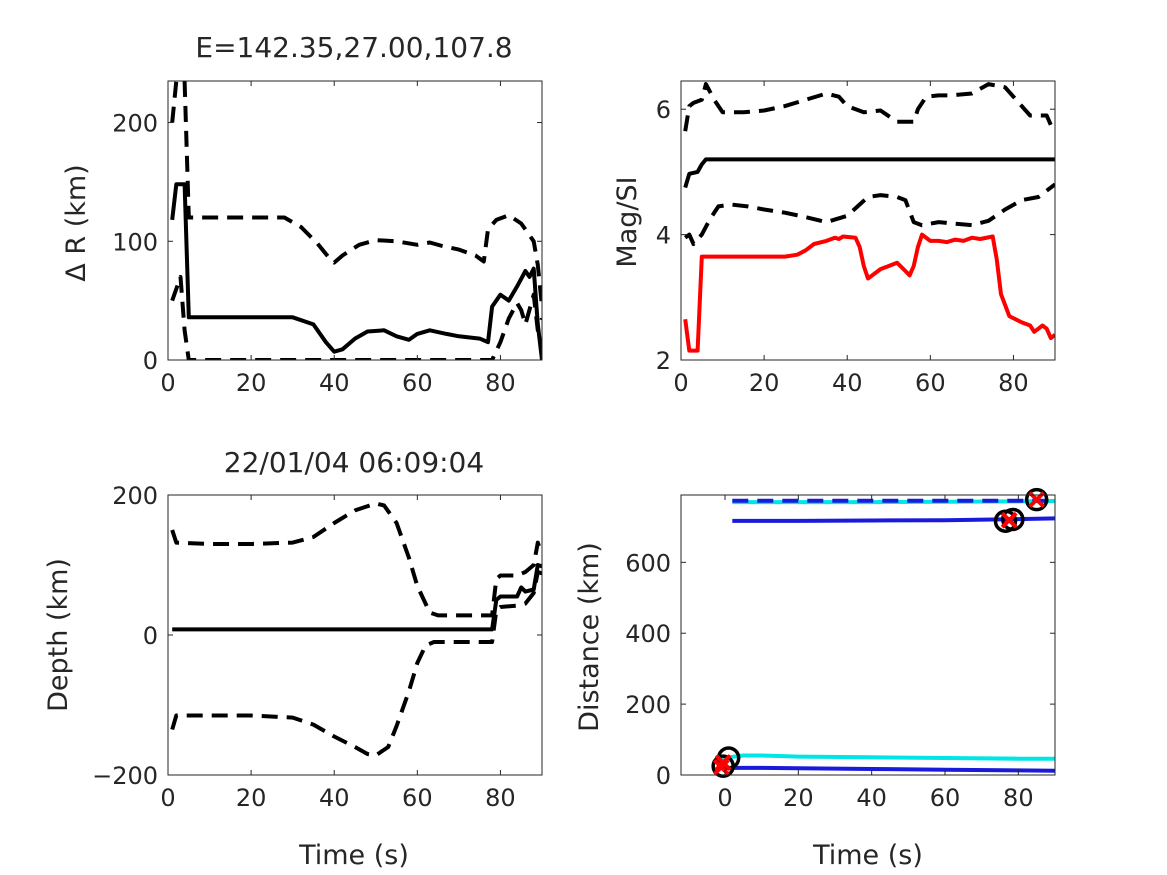 The image size is (1167, 875). Describe the element at coordinates (627, 221) in the screenshot. I see `ylabel-magnitude: Mag/SI` at that location.